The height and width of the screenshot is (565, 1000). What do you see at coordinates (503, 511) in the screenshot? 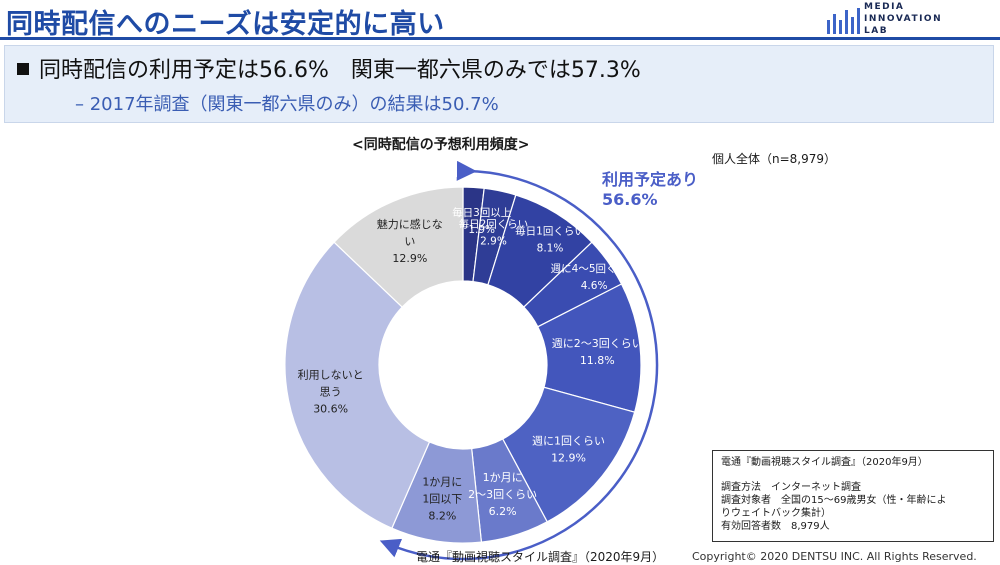
I see `slice-value: 6.2%` at bounding box center [503, 511].